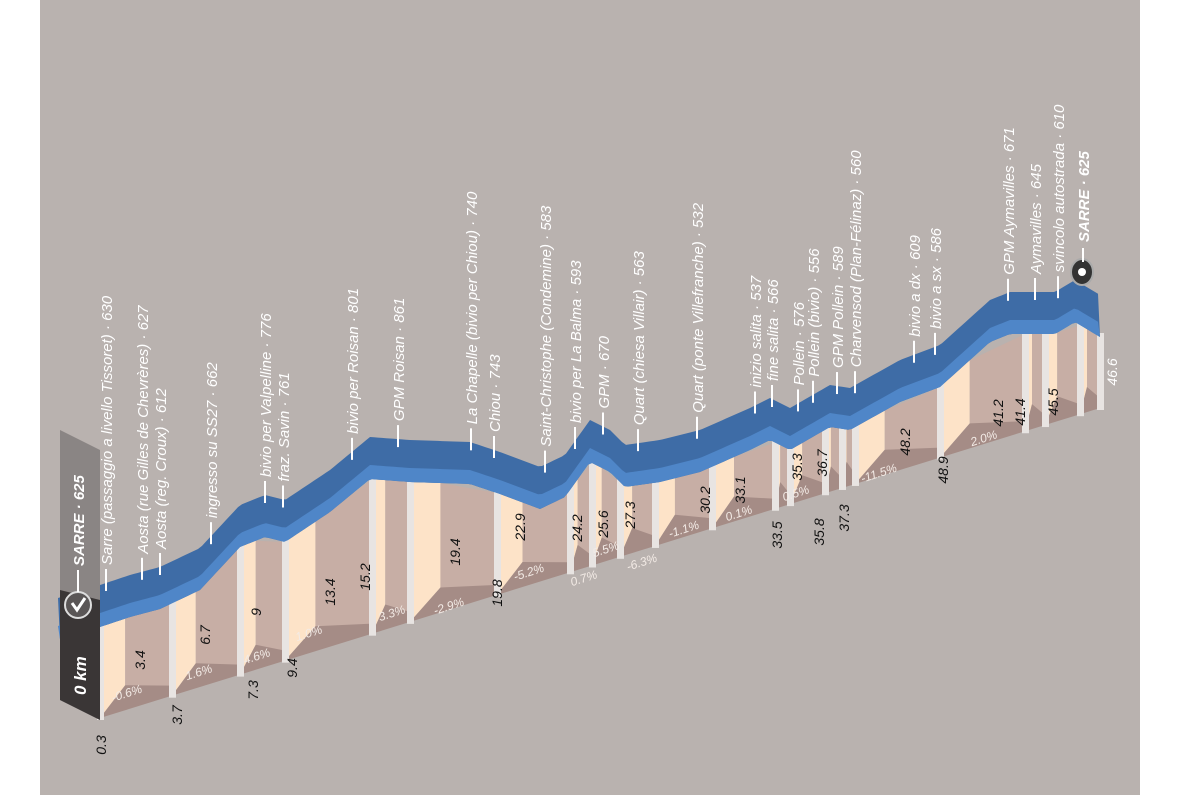  Describe the element at coordinates (455, 551) in the screenshot. I see `km-inner-label: 19.4` at that location.